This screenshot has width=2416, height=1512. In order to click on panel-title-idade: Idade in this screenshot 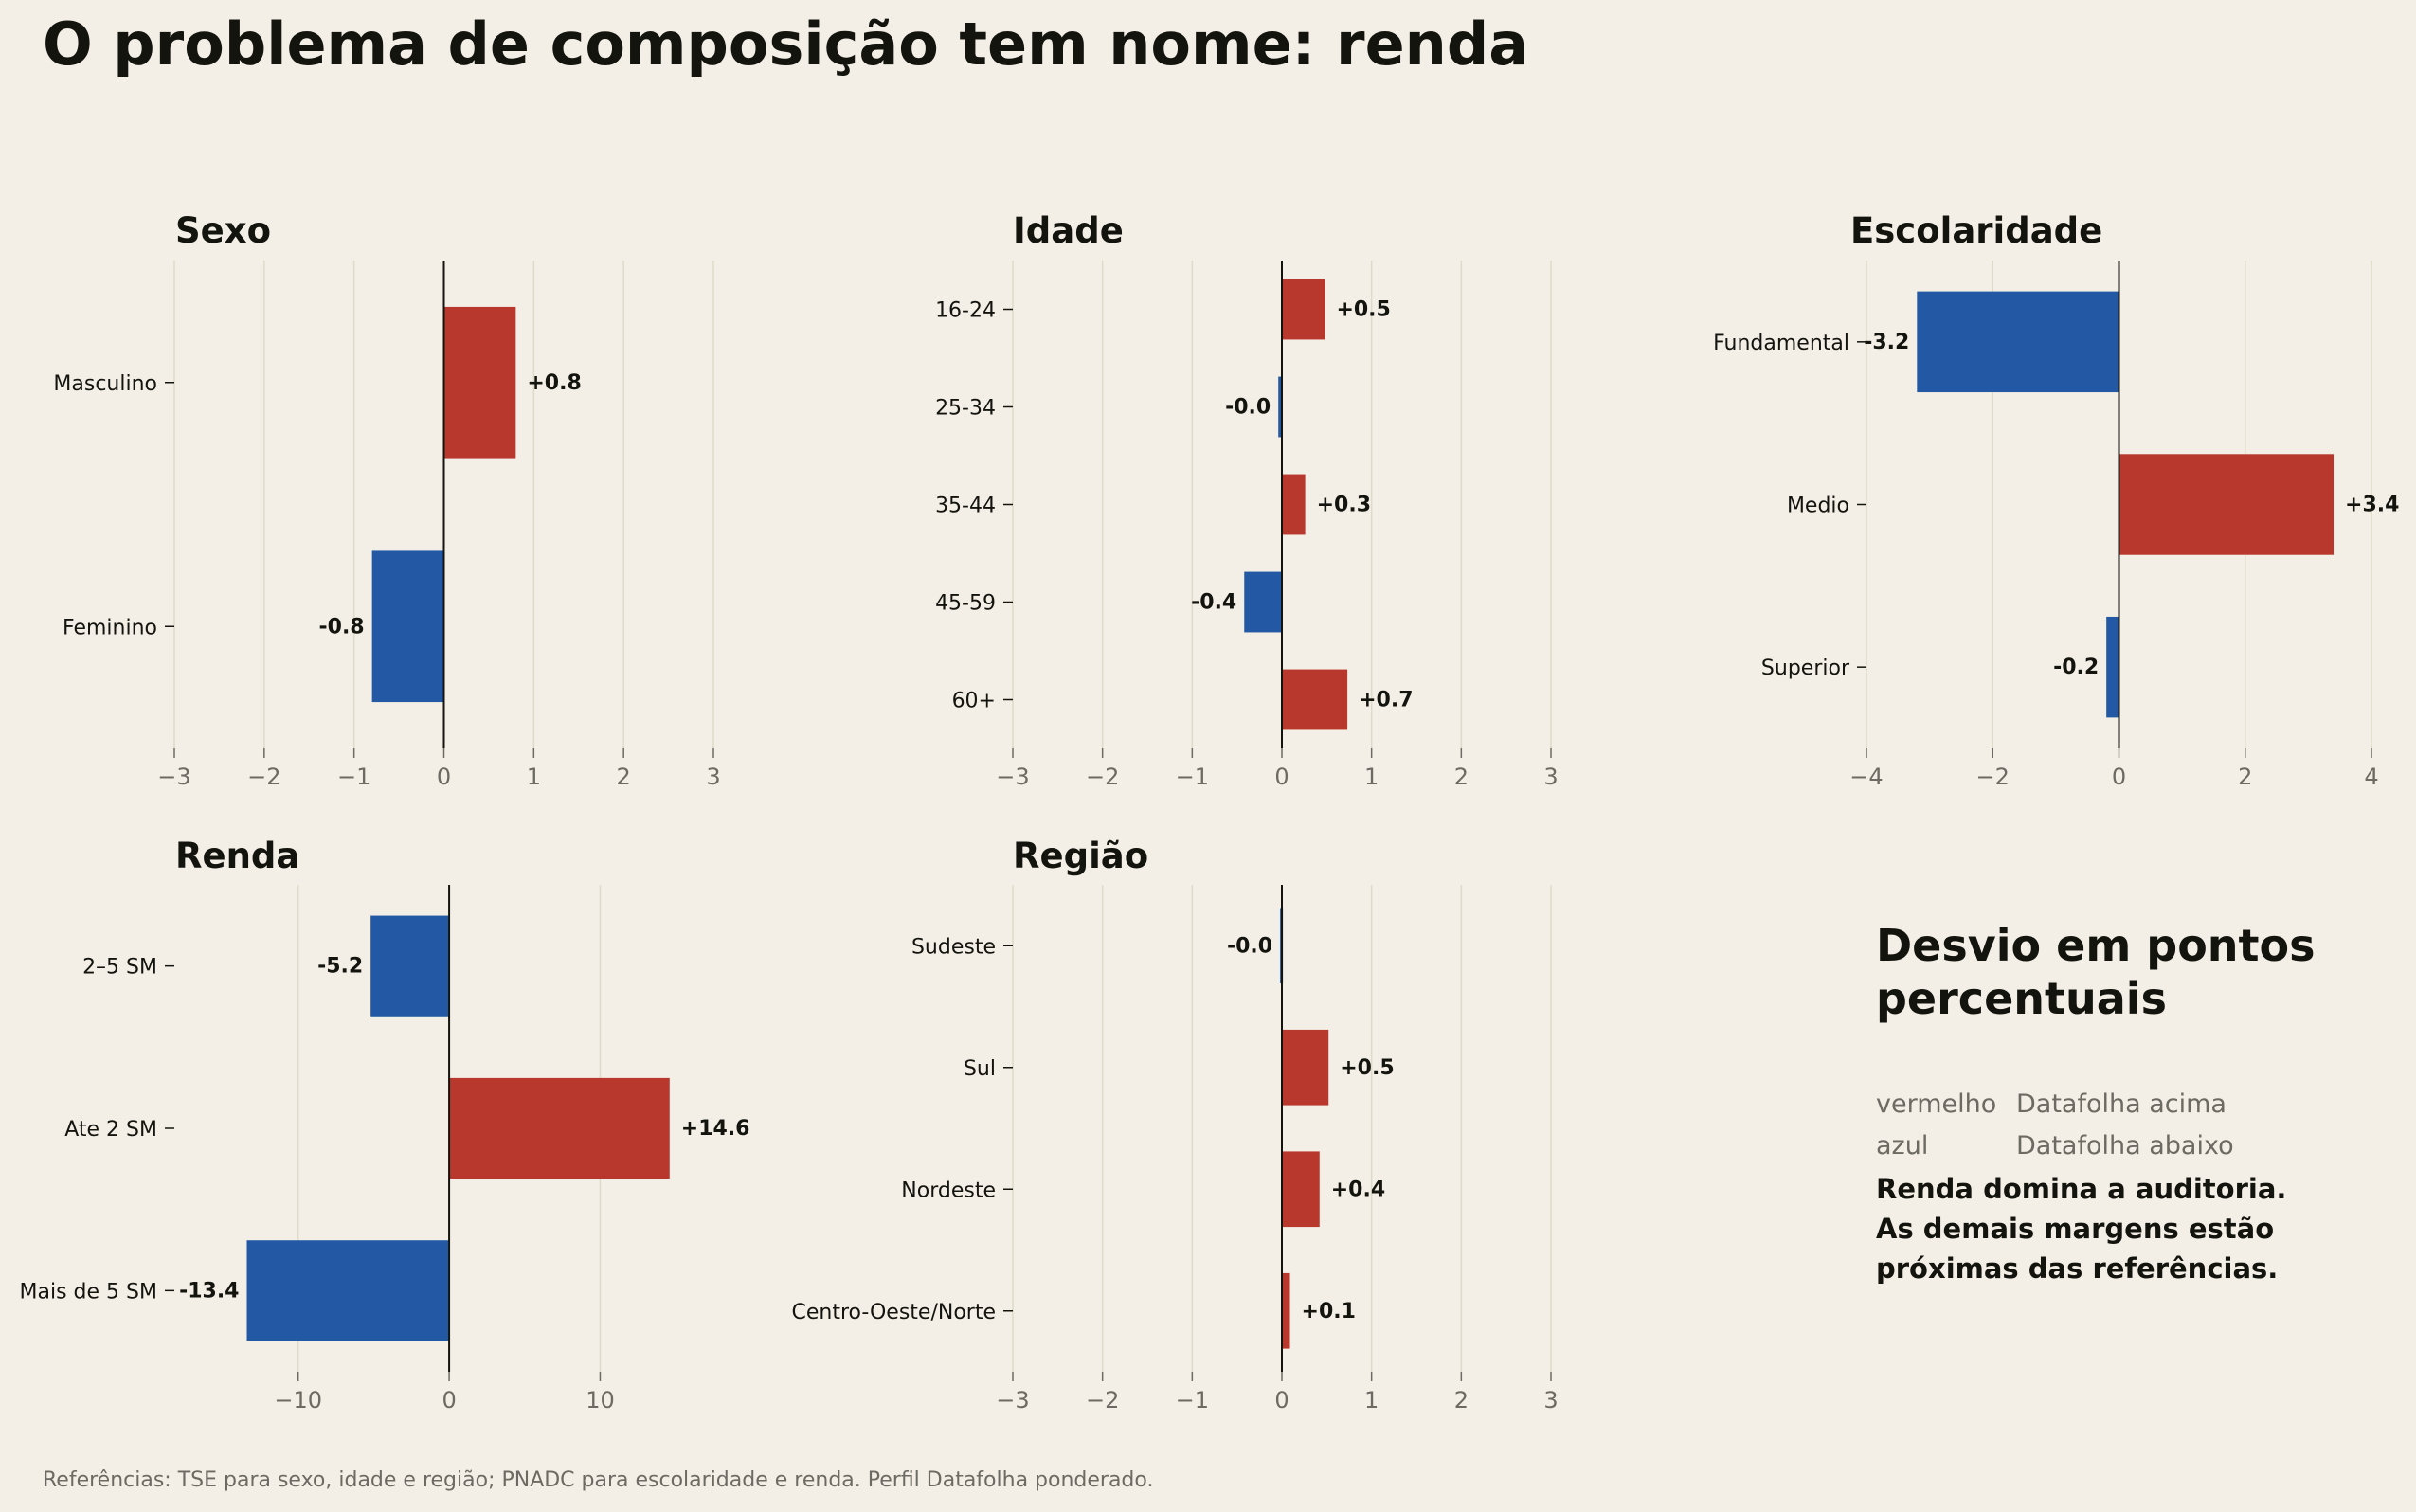, I will do `click(1068, 230)`.